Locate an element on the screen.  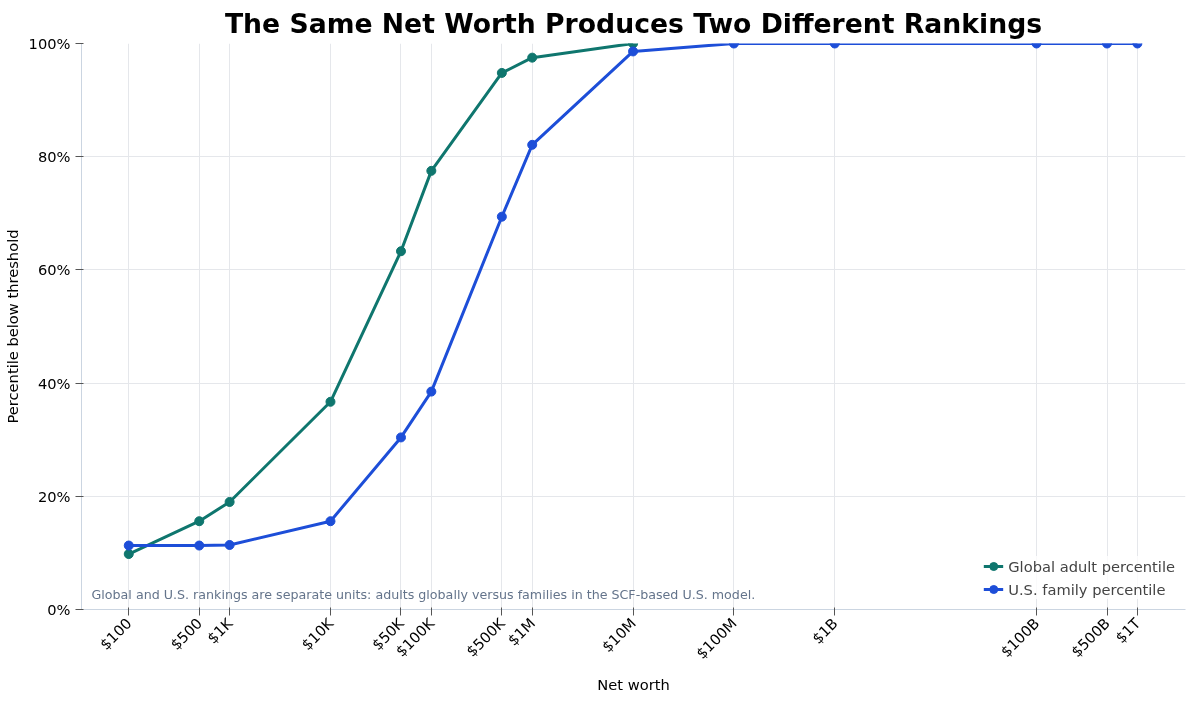
chart-title: The Same Net Worth Produces Two Different Rankings is located at coordinates (633, 23).